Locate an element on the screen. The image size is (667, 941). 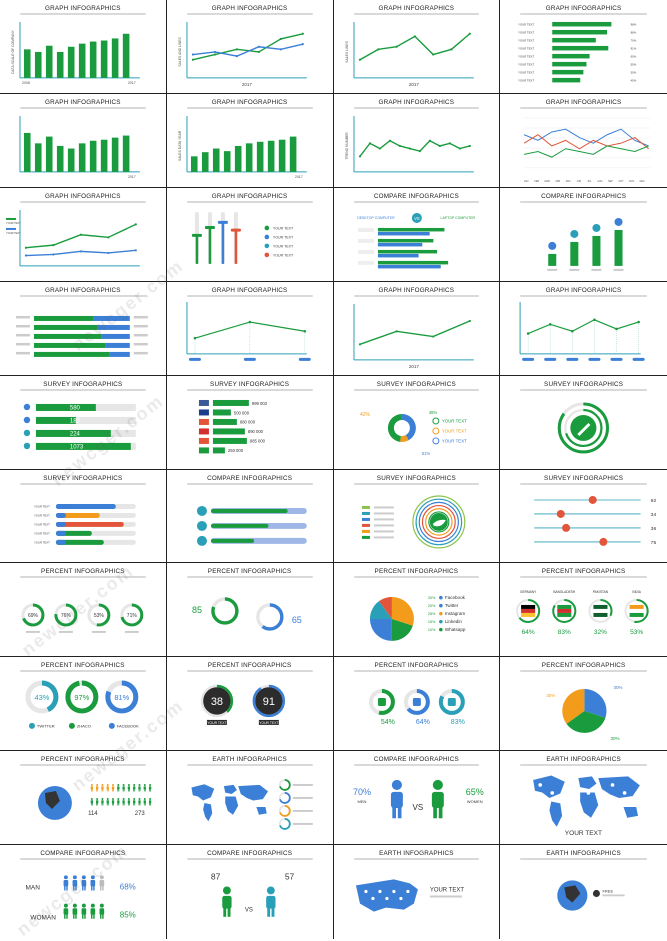
panel-title: SURVEY INFOGRAPHICS is located at coordinates (250, 384).